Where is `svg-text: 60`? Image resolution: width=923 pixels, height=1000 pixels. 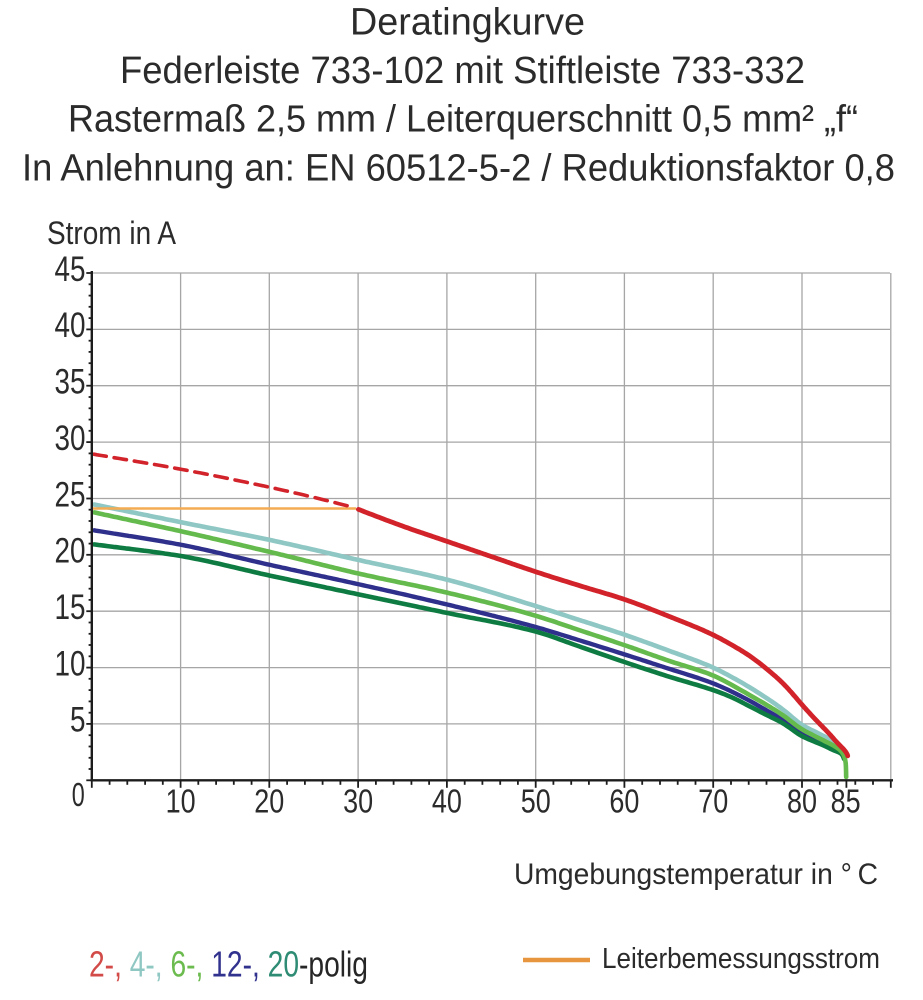
svg-text: 60 is located at coordinates (624, 802).